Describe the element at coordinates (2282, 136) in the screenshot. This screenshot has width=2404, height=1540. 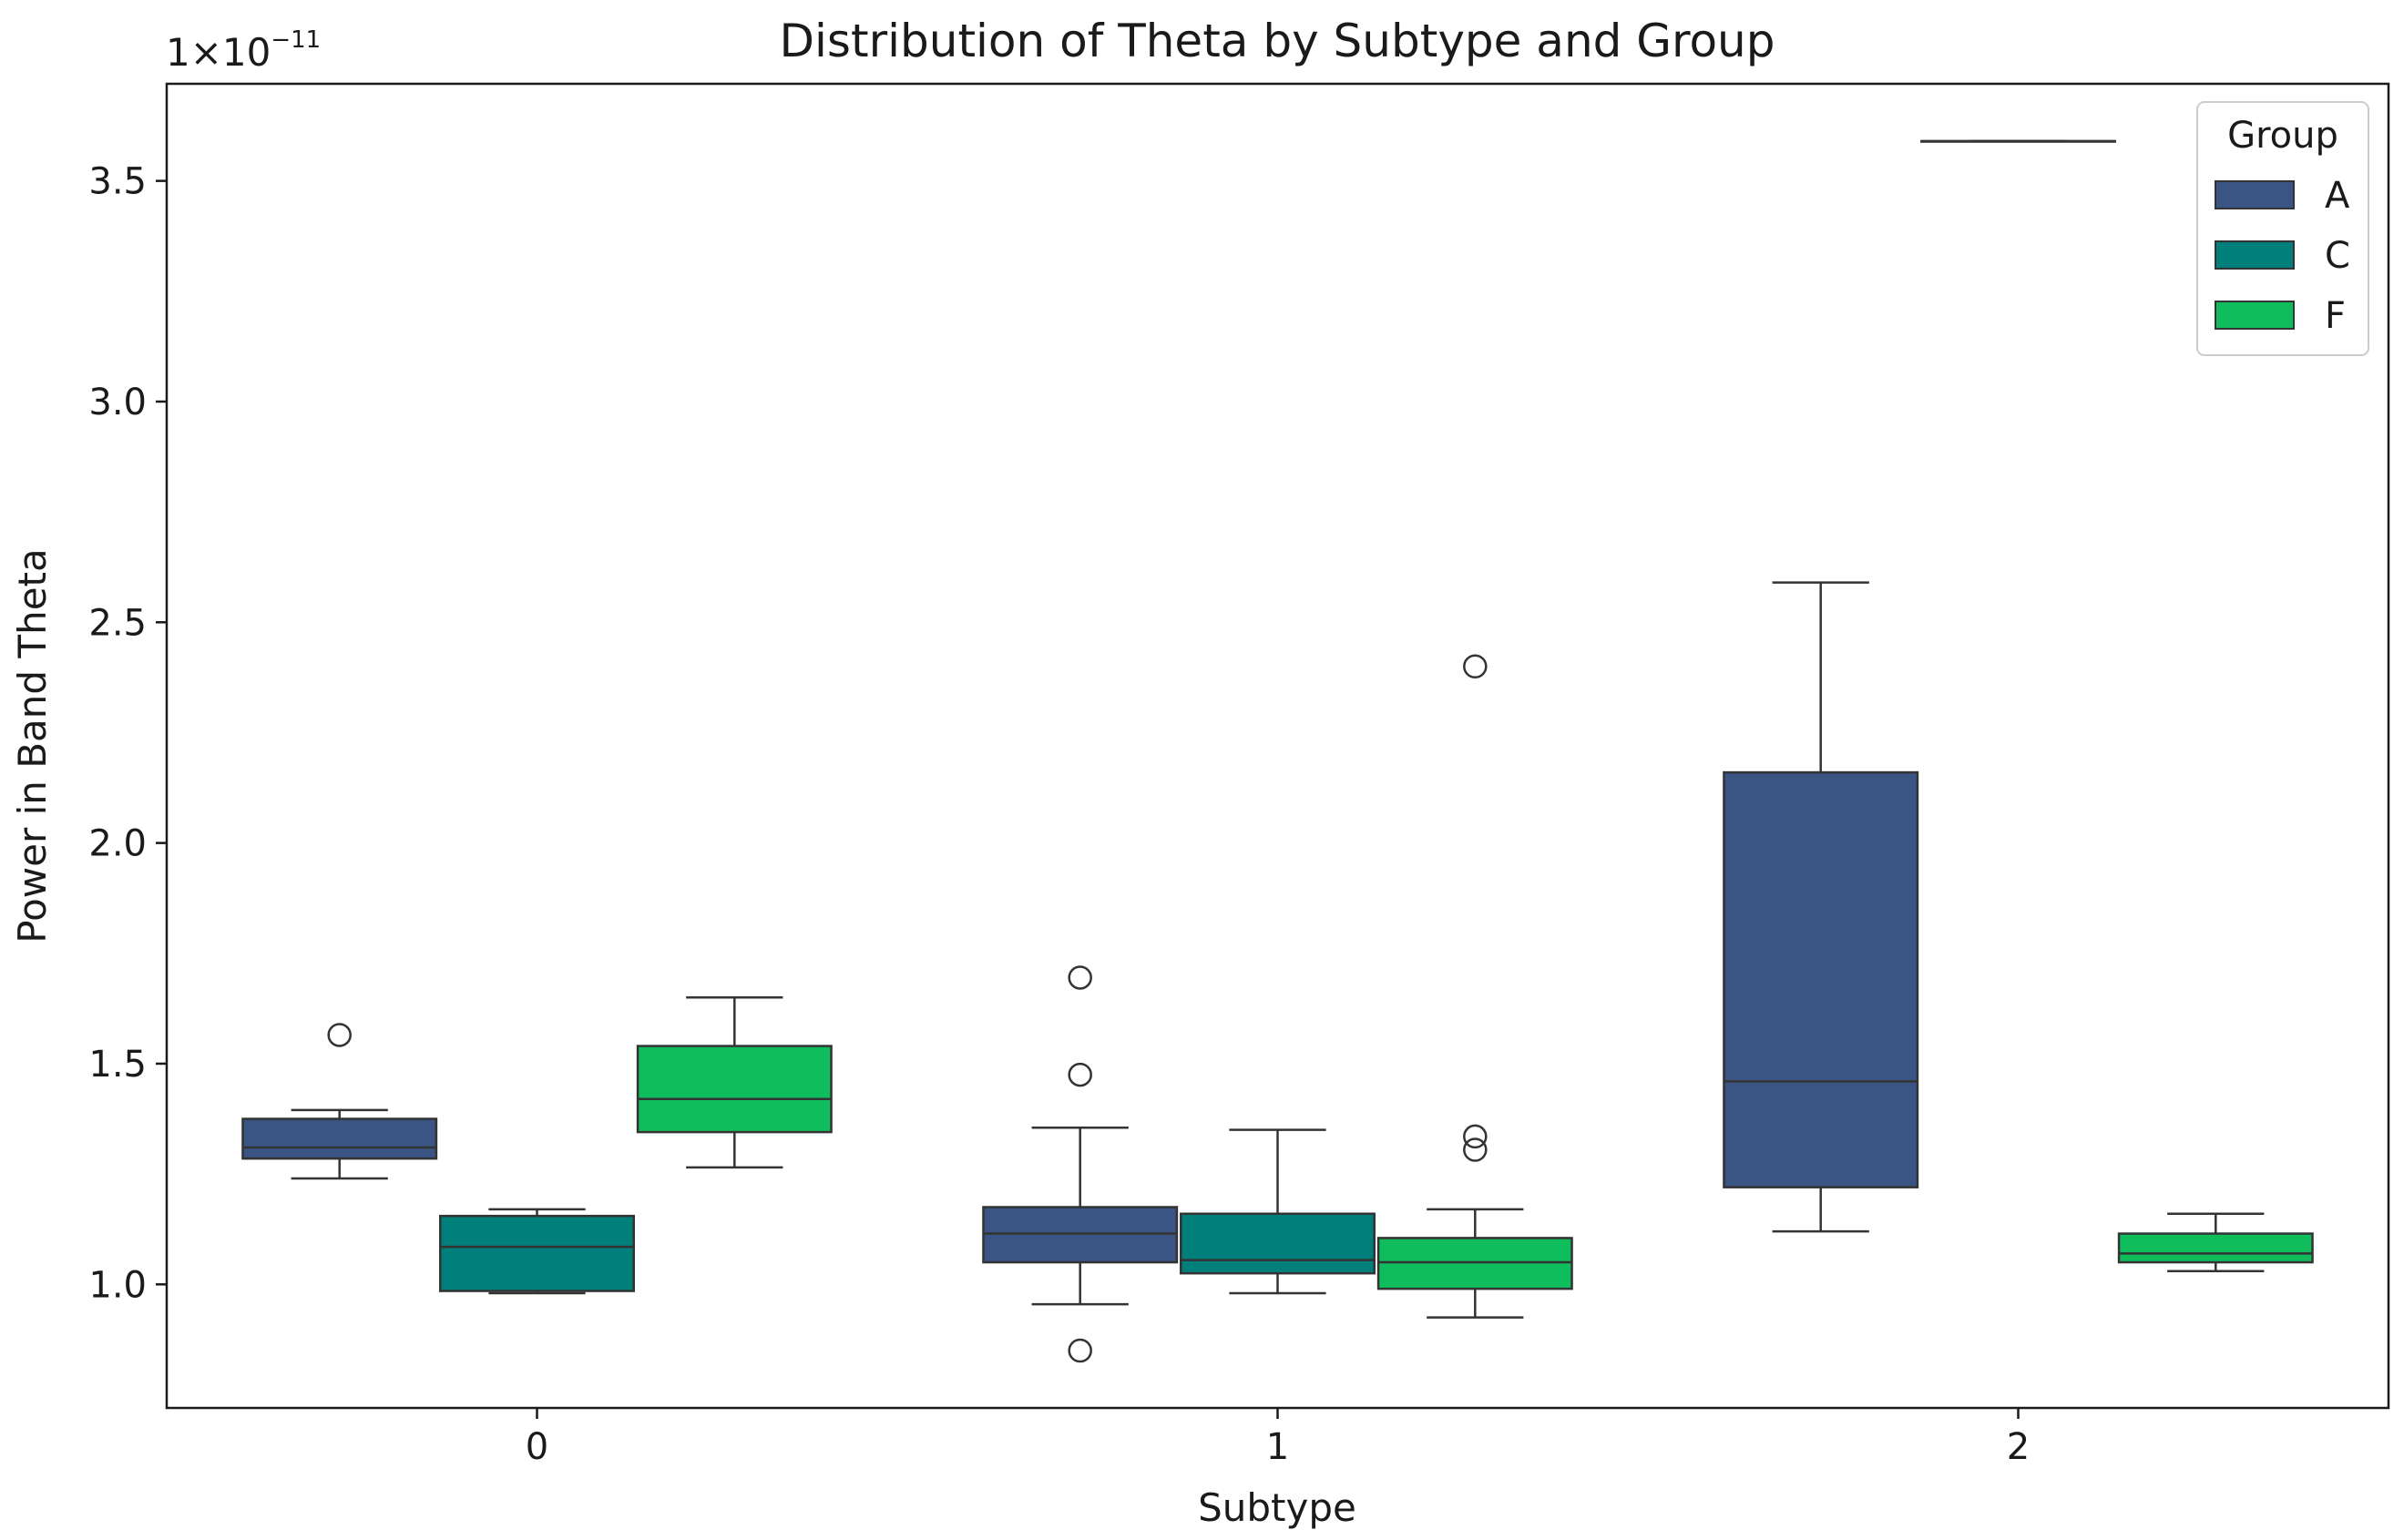
I see `legend-title: Group` at that location.